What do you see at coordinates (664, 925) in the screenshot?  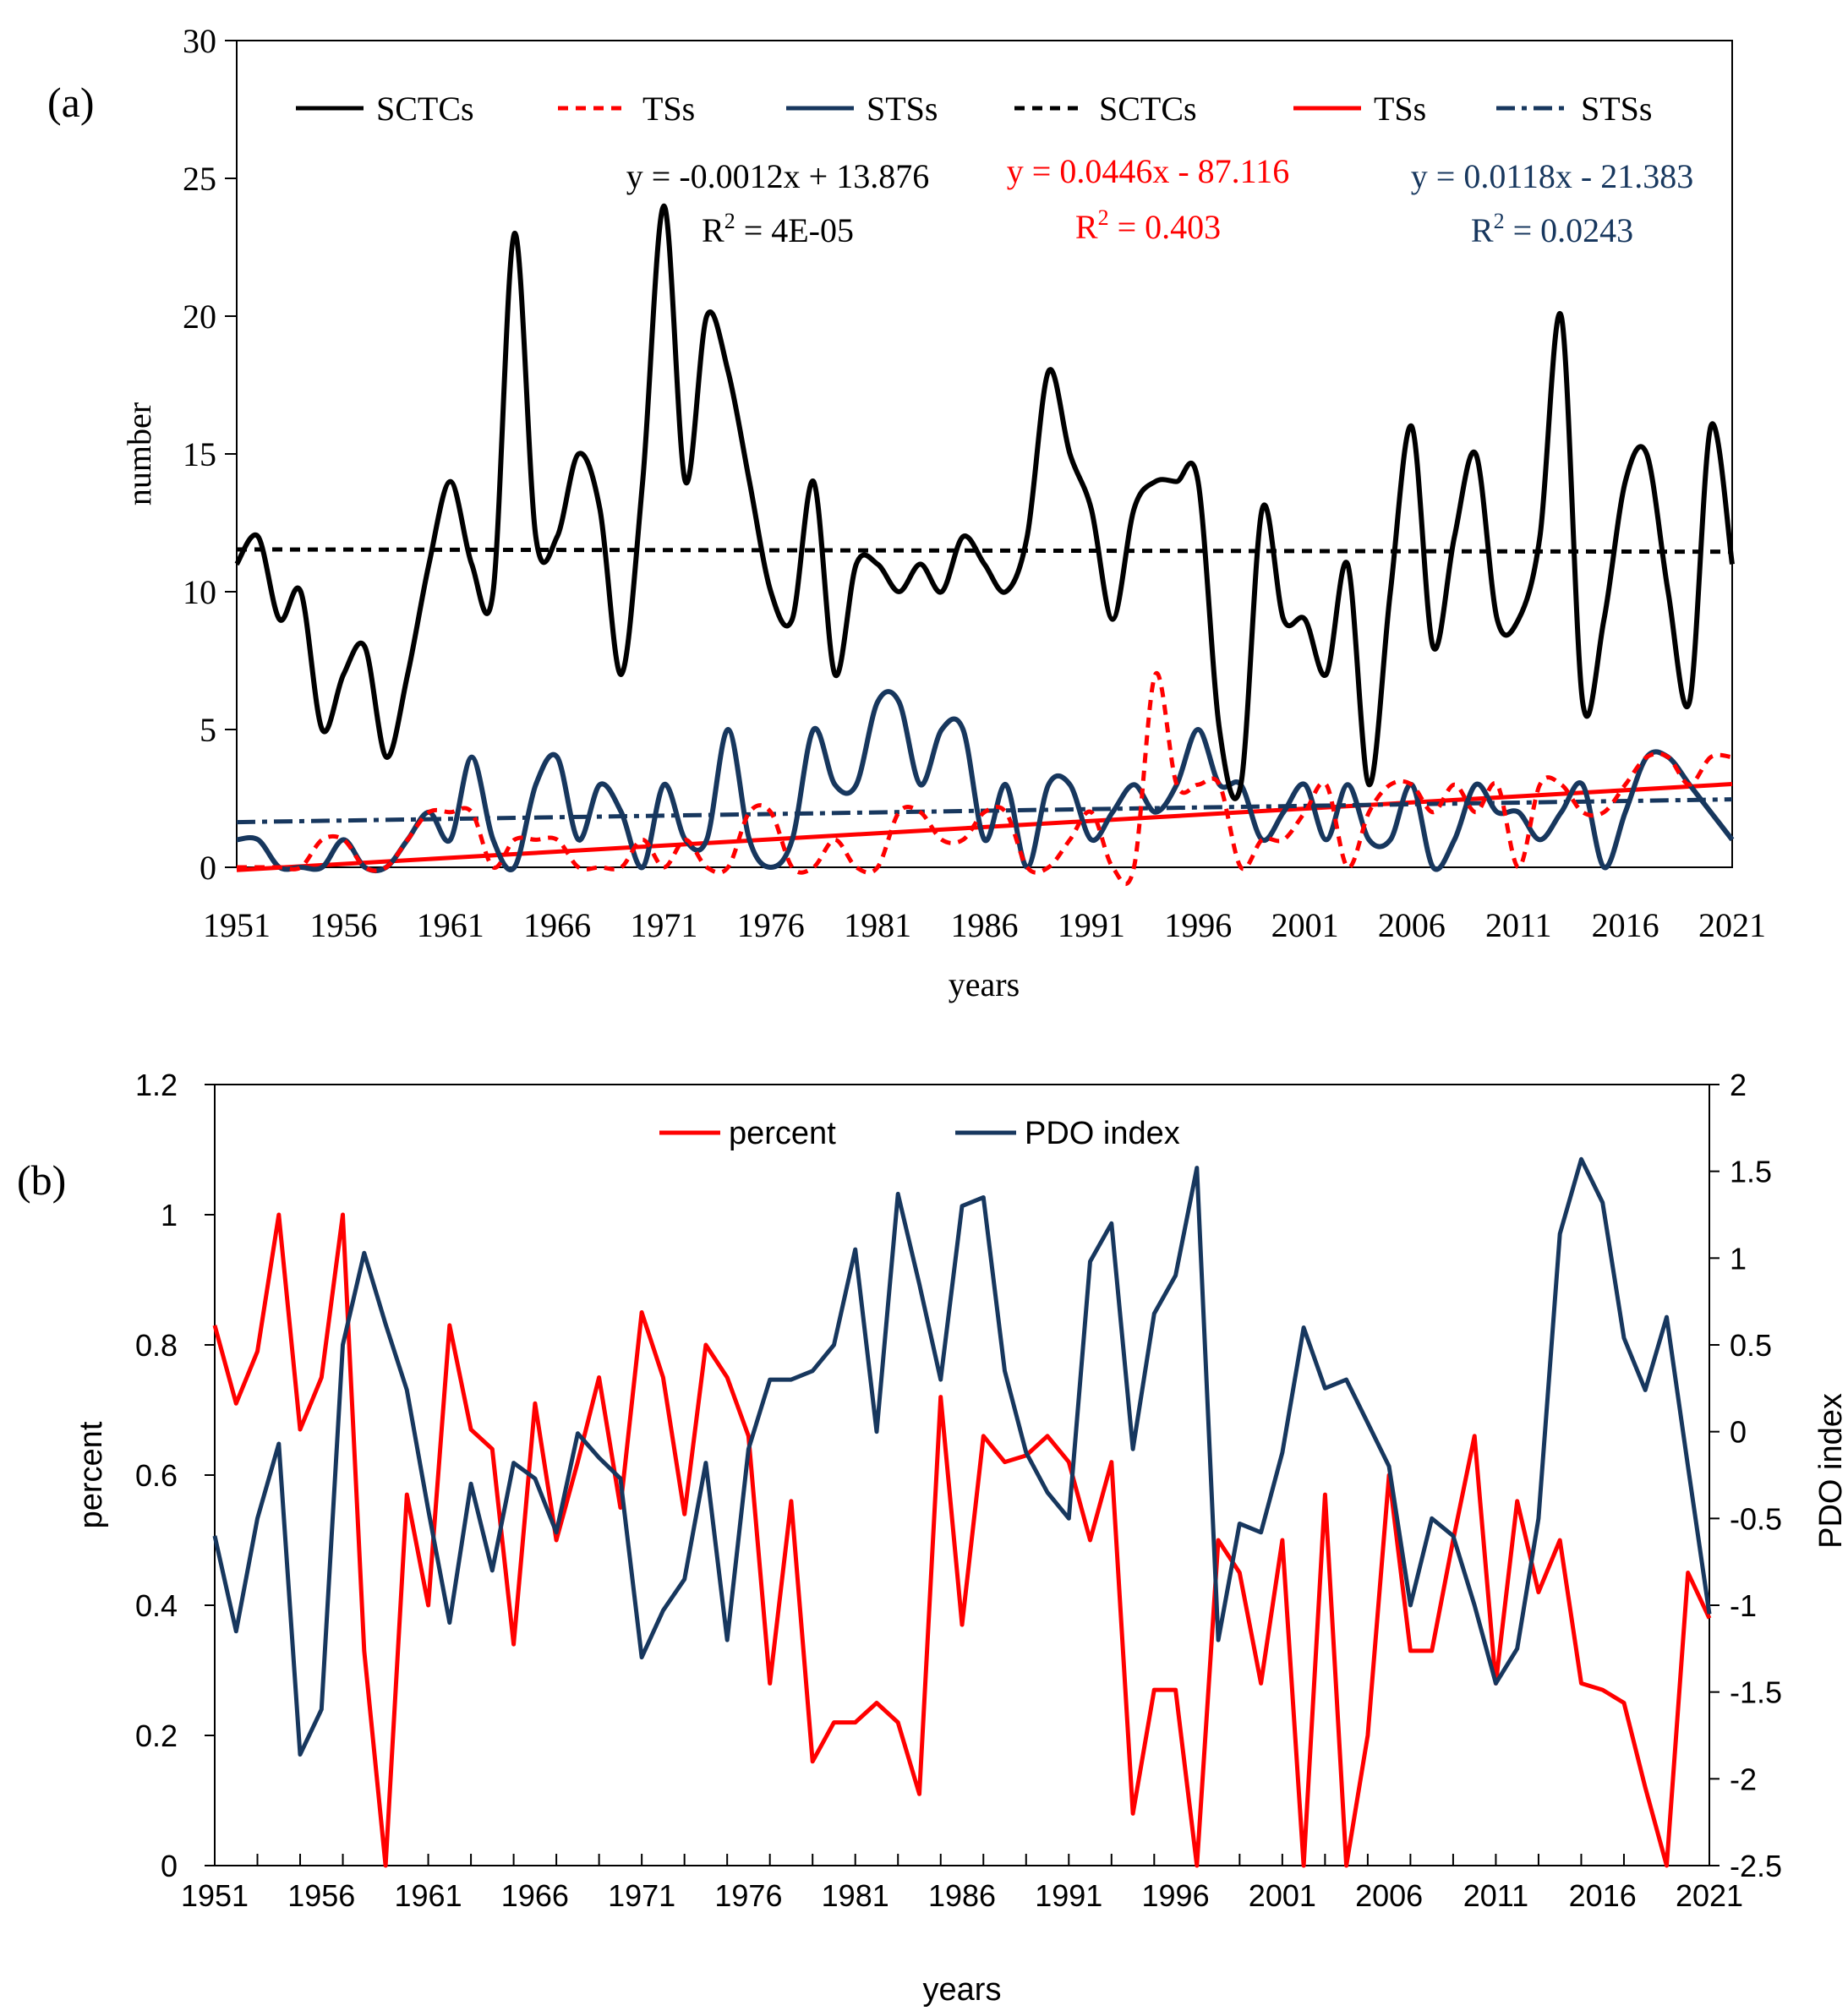 I see `panel-a-x-tick-label: 1971` at bounding box center [664, 925].